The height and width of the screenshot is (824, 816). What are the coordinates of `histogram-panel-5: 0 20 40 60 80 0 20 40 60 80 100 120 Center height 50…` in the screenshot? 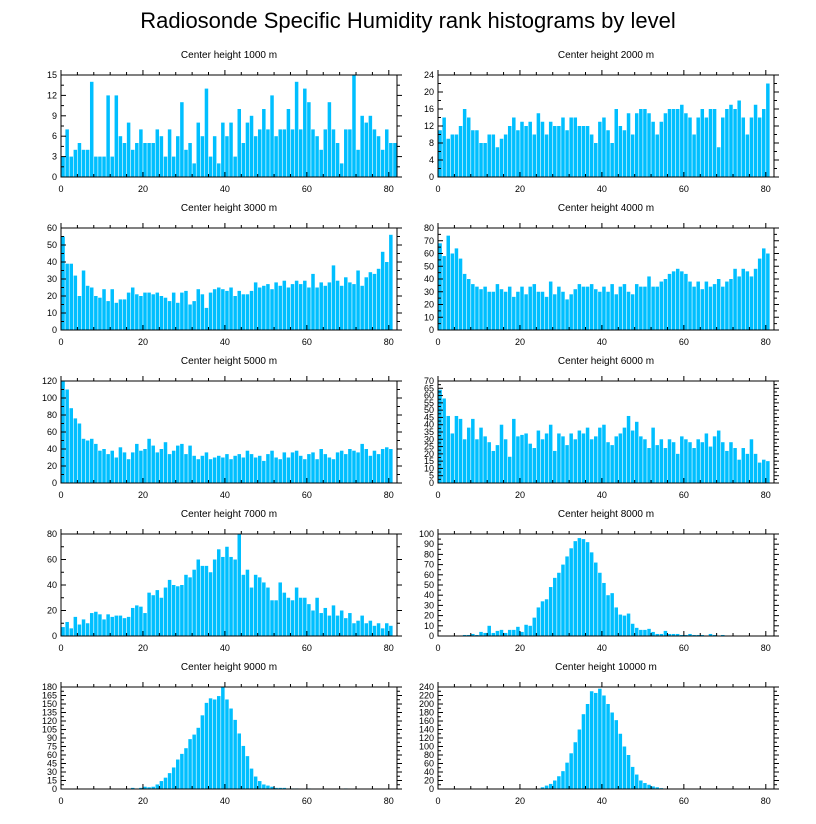 It's located at (222, 428).